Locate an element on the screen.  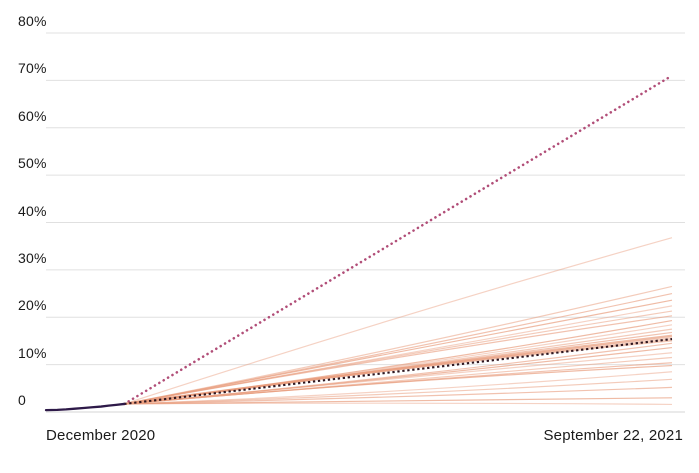
x-axis-label-start: December 2020 is located at coordinates (101, 435).